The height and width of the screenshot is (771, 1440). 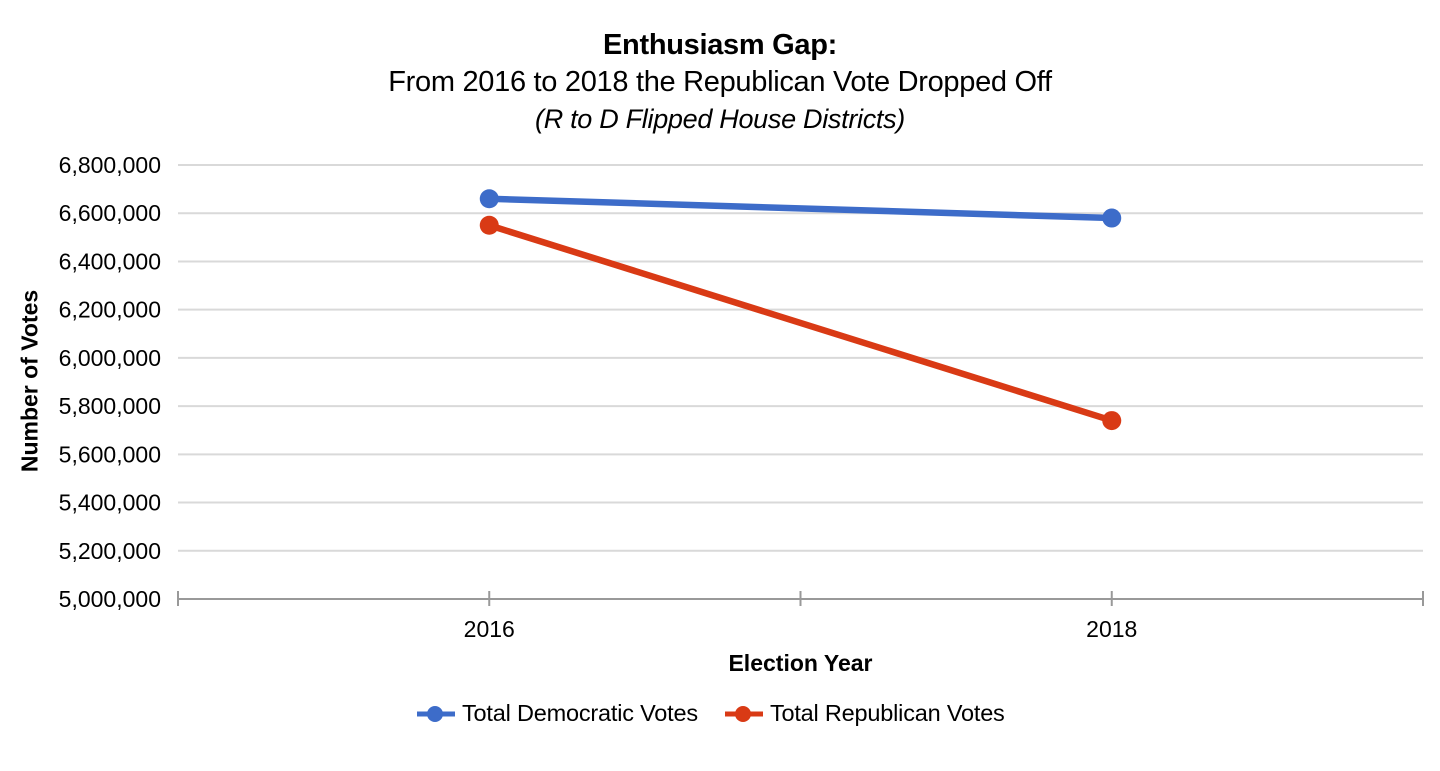 What do you see at coordinates (110, 599) in the screenshot?
I see `y-tick-label: 5,000,000` at bounding box center [110, 599].